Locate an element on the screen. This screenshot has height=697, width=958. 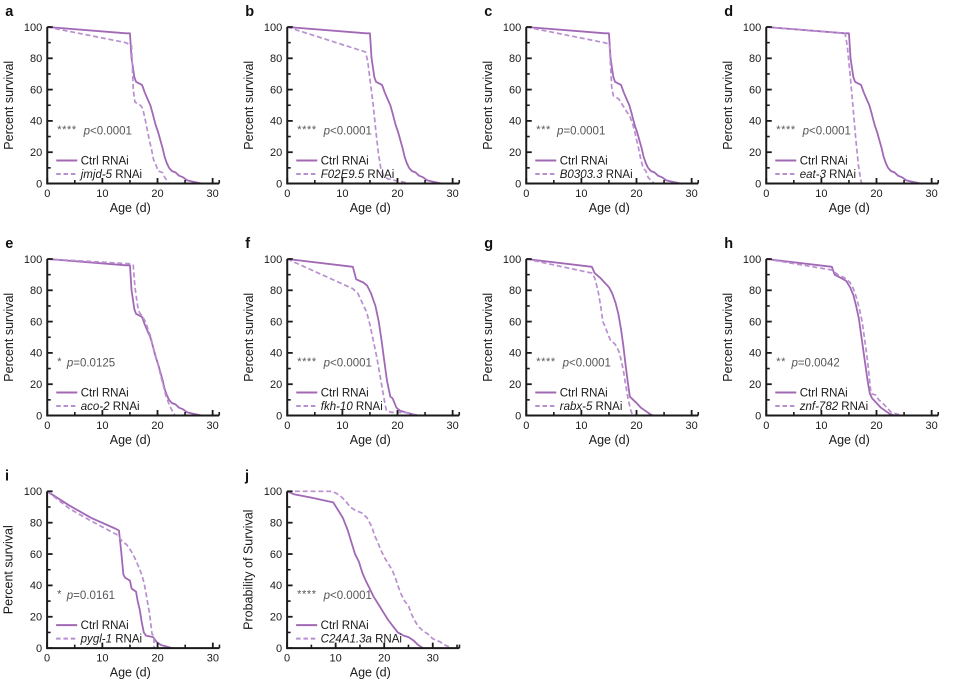
p-value-text: p=0.0001 is located at coordinates (580, 132).